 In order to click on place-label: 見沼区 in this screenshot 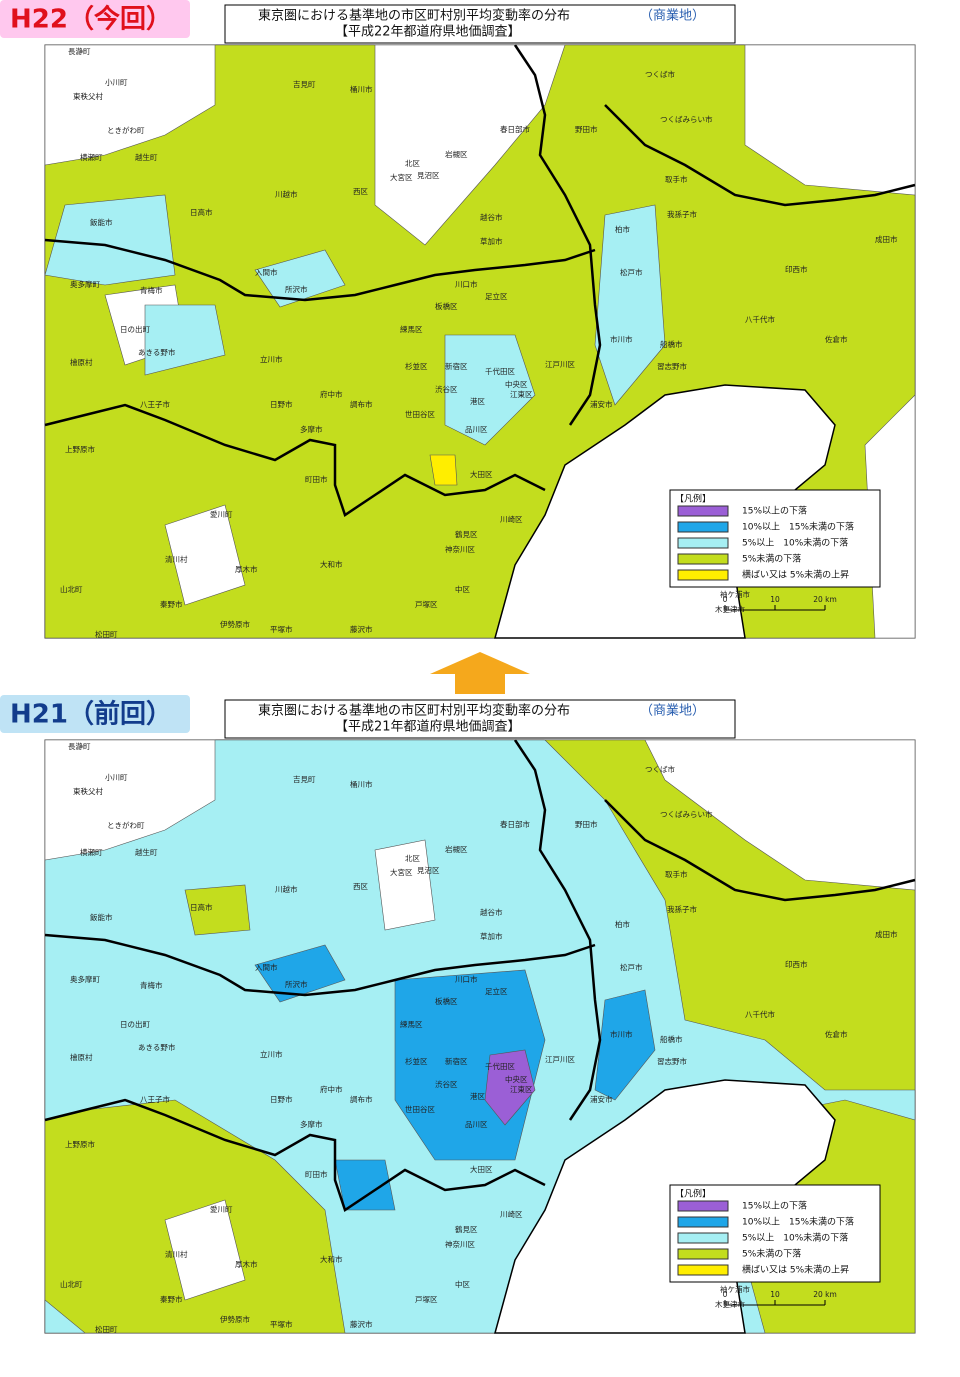, I will do `click(428, 175)`.